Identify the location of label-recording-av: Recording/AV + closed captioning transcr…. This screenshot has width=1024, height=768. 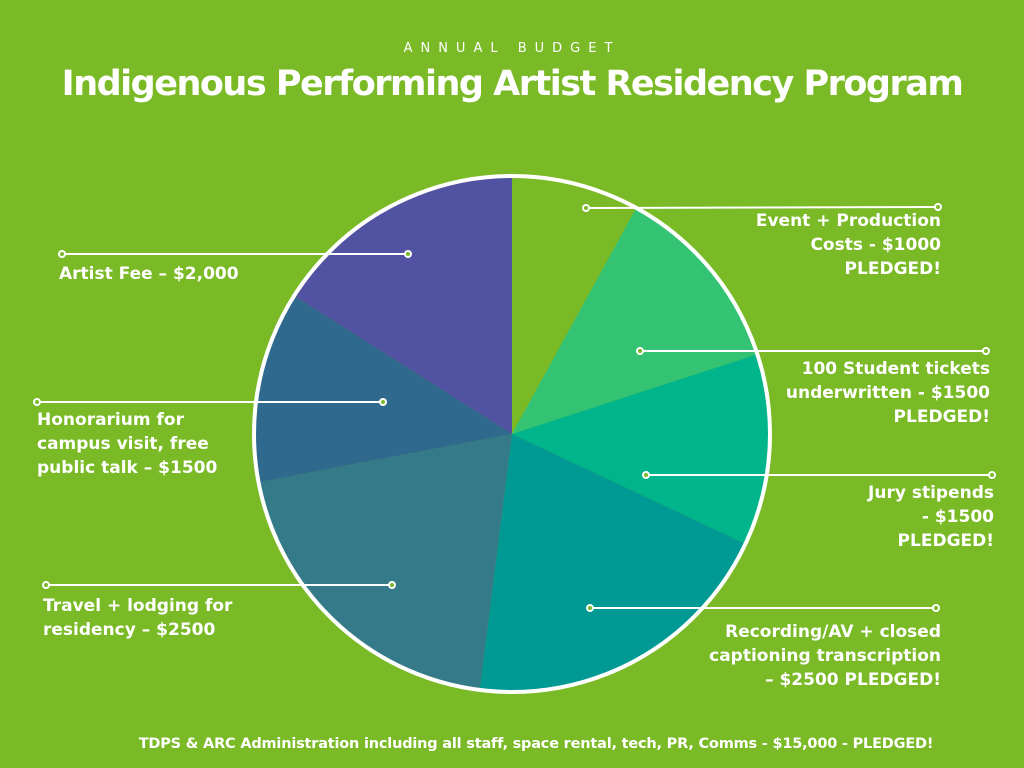
(825, 656).